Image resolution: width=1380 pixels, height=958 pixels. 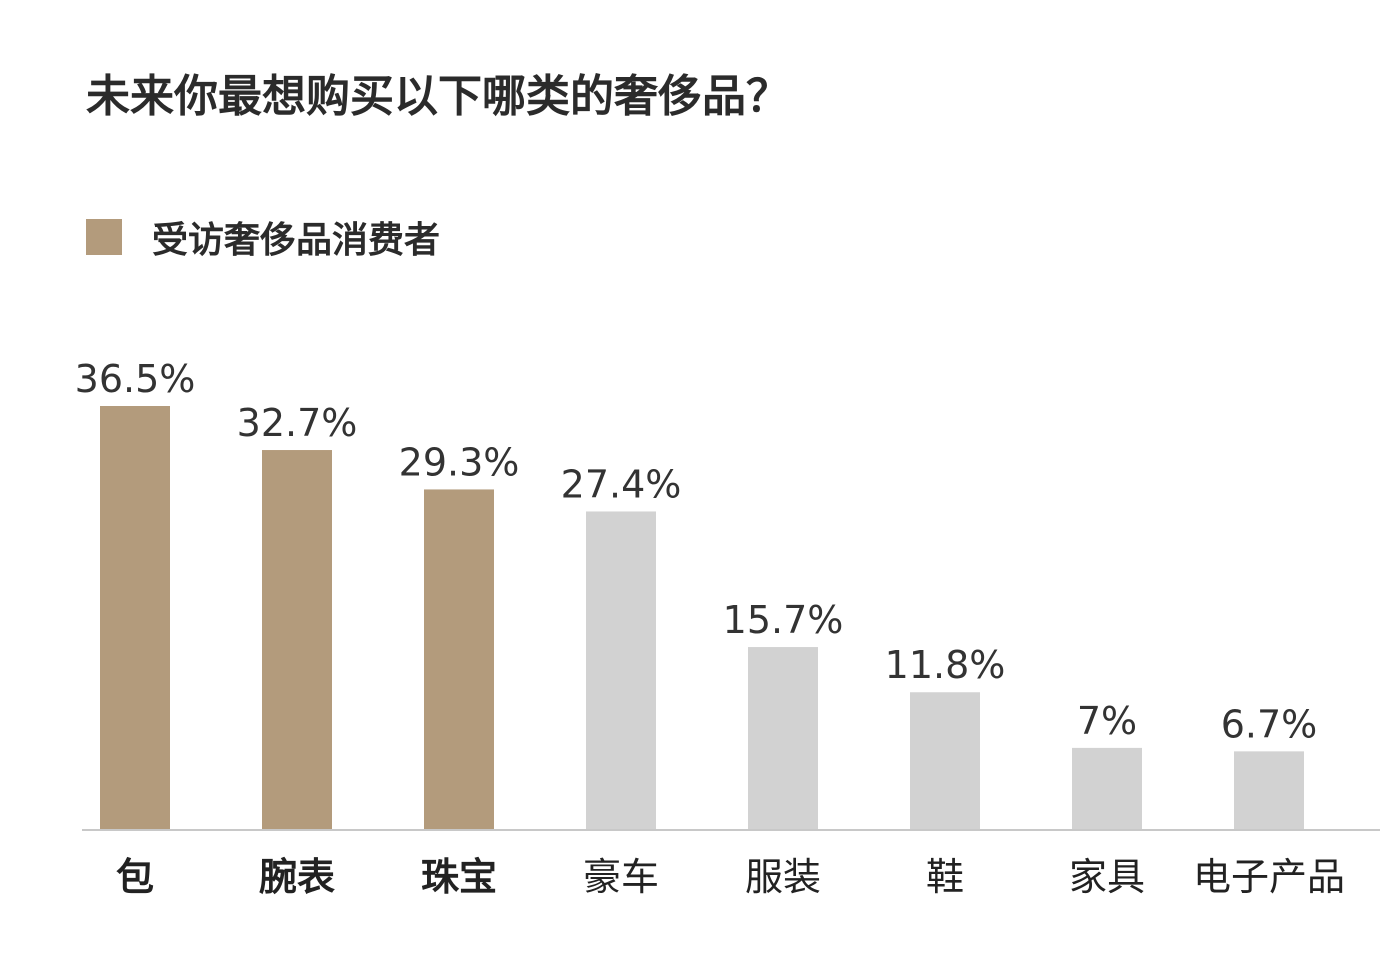 I want to click on category-label: 腕表, so click(x=297, y=877).